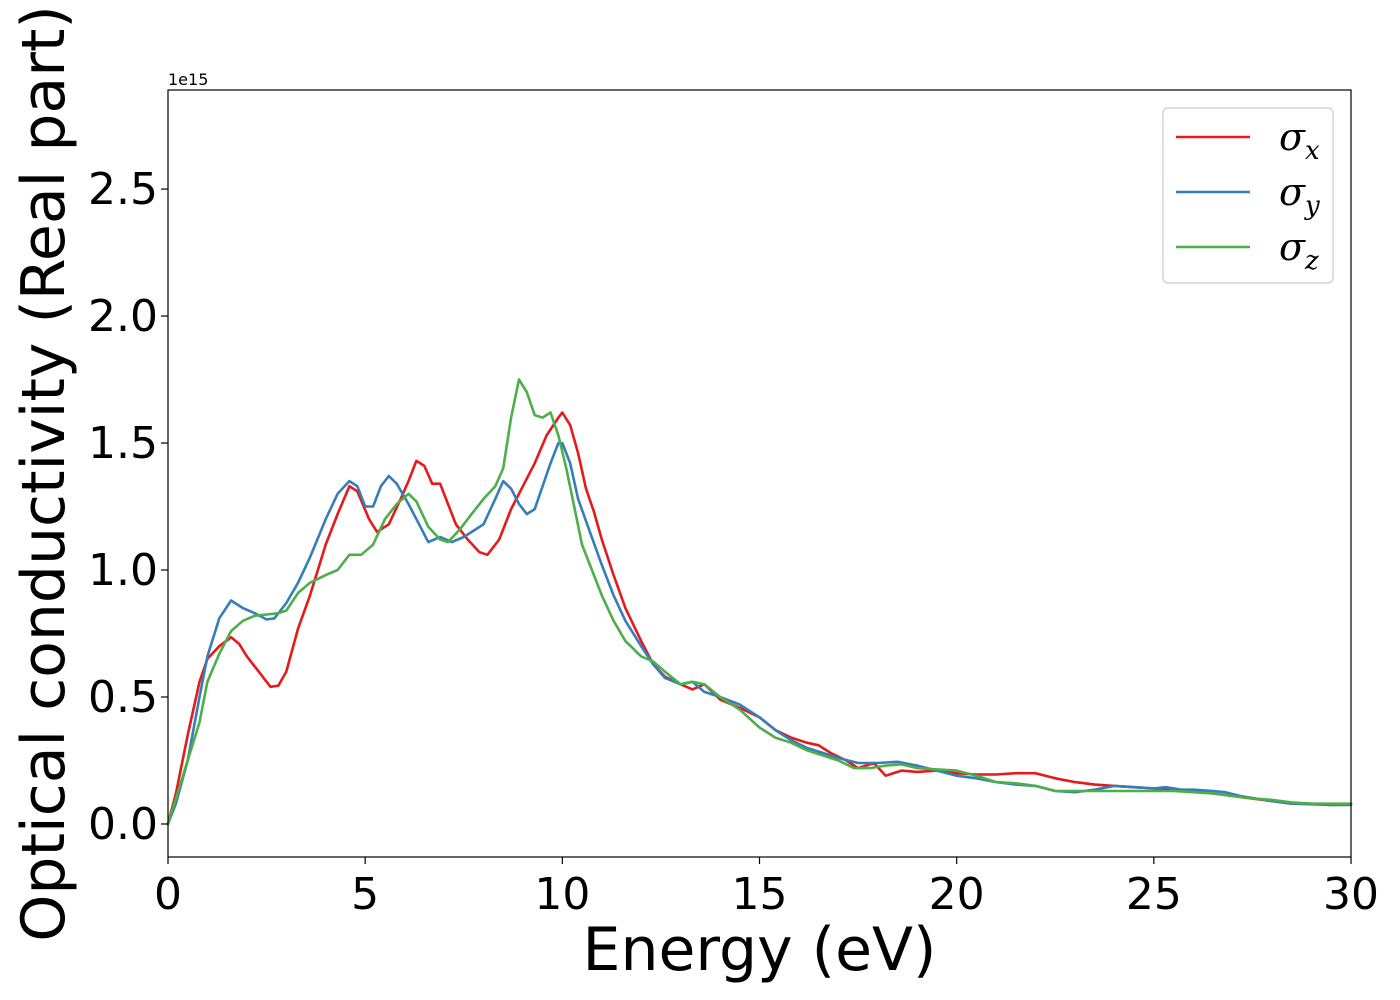  Describe the element at coordinates (760, 894) in the screenshot. I see `x-tick-label: 15` at that location.